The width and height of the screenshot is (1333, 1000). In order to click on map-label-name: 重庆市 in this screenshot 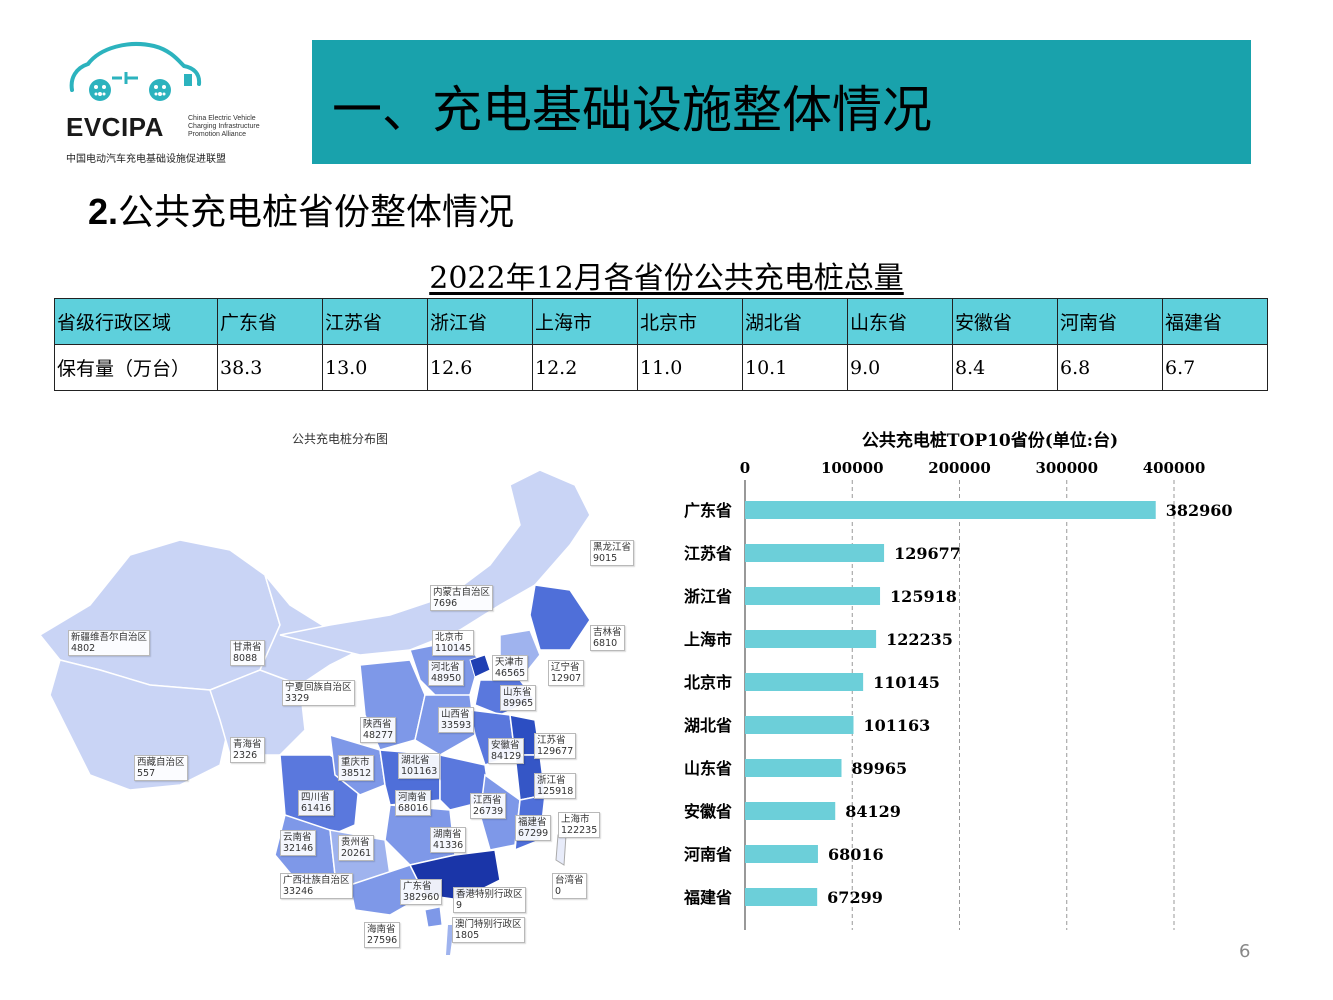, I will do `click(355, 762)`.